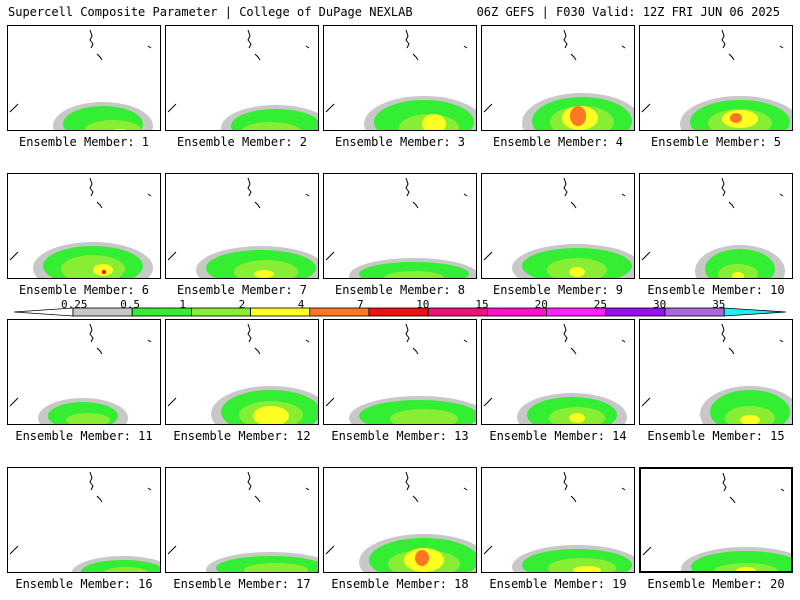 The height and width of the screenshot is (600, 800). I want to click on colorbar-tick-label: 35, so click(719, 304).